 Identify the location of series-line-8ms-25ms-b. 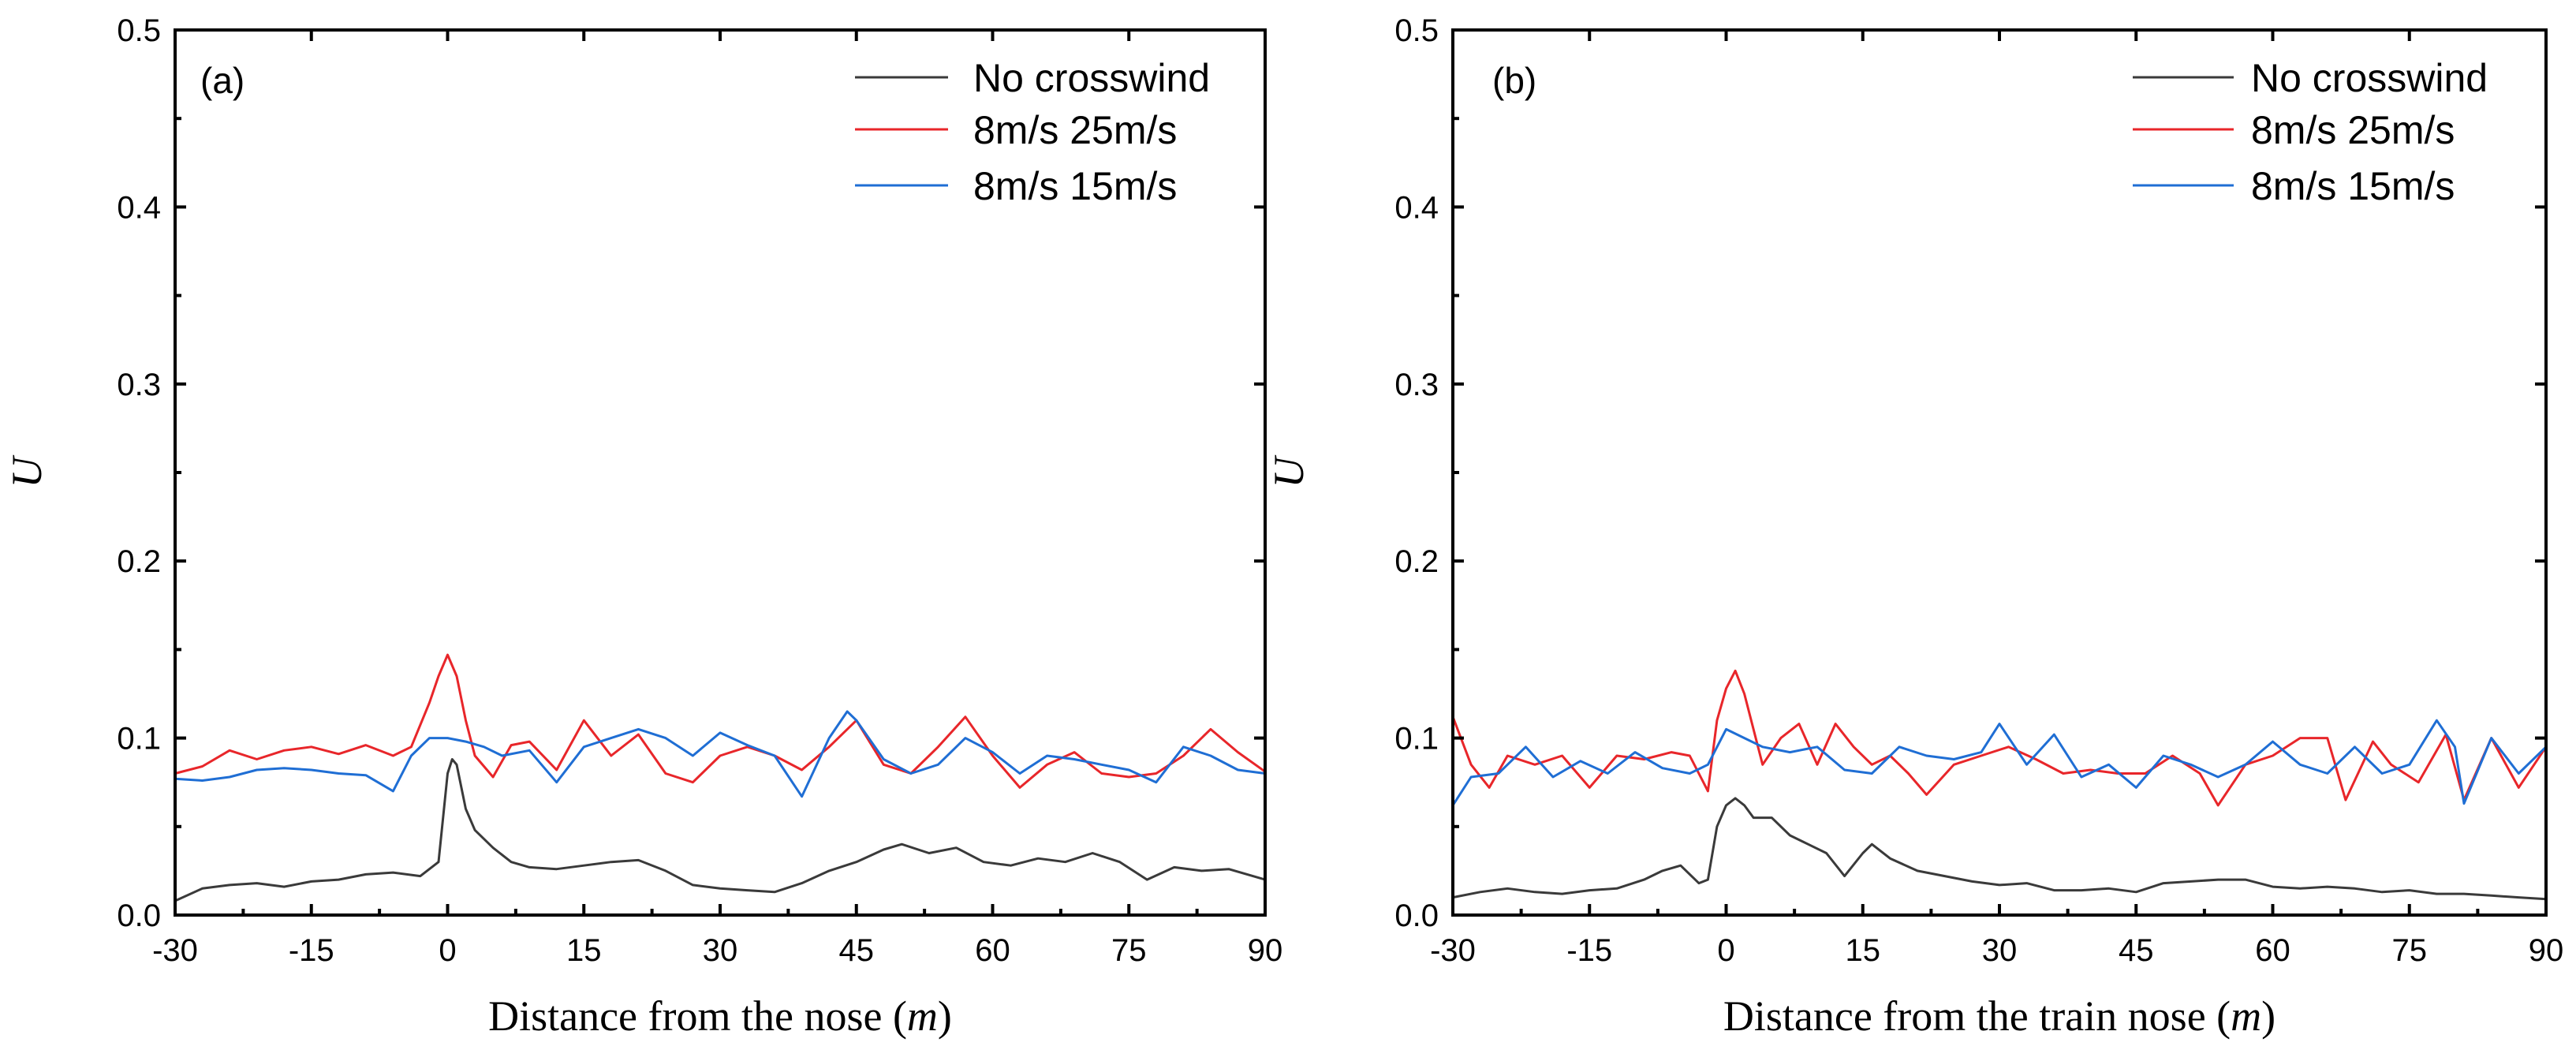
(1999, 738).